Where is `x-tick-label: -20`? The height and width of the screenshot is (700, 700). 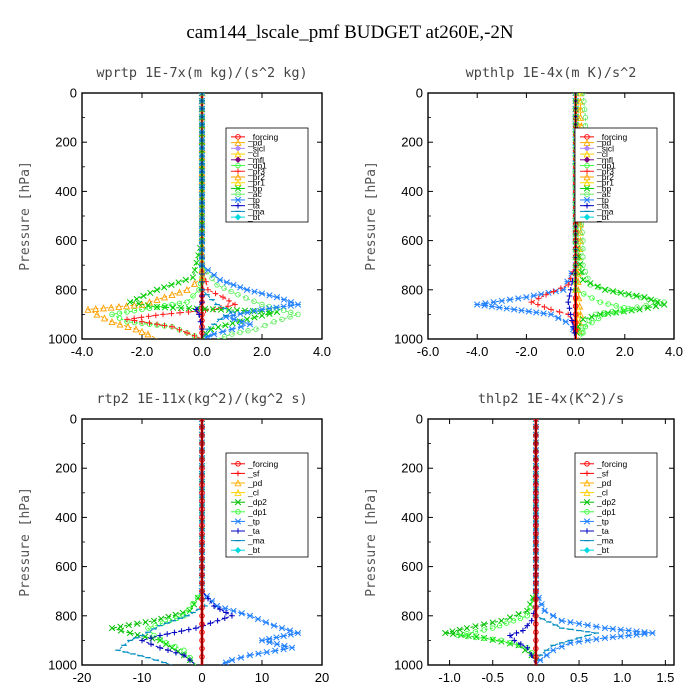 x-tick-label: -20 is located at coordinates (82, 677).